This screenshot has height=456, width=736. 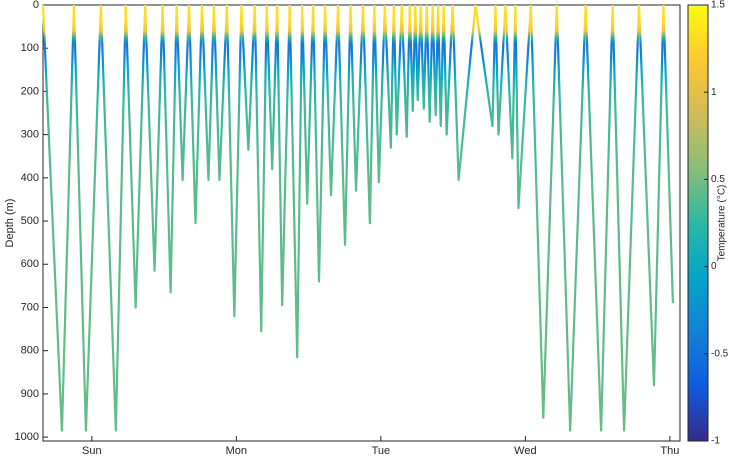 I want to click on colorbar-label: Temperature (°C), so click(x=722, y=223).